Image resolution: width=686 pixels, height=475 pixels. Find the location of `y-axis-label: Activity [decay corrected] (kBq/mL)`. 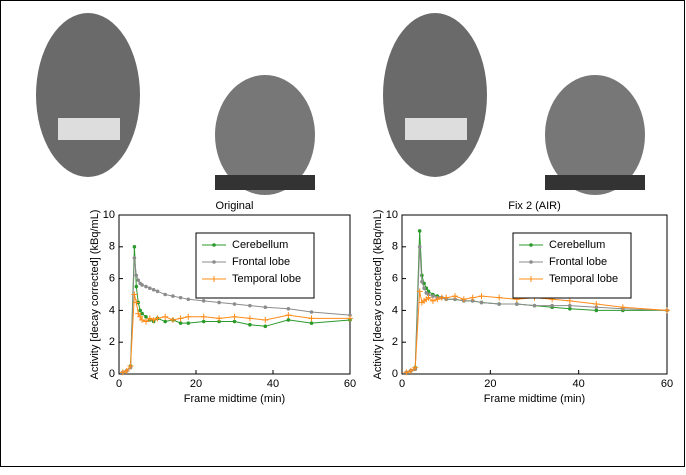

y-axis-label: Activity [decay corrected] (kBq/mL) is located at coordinates (378, 295).